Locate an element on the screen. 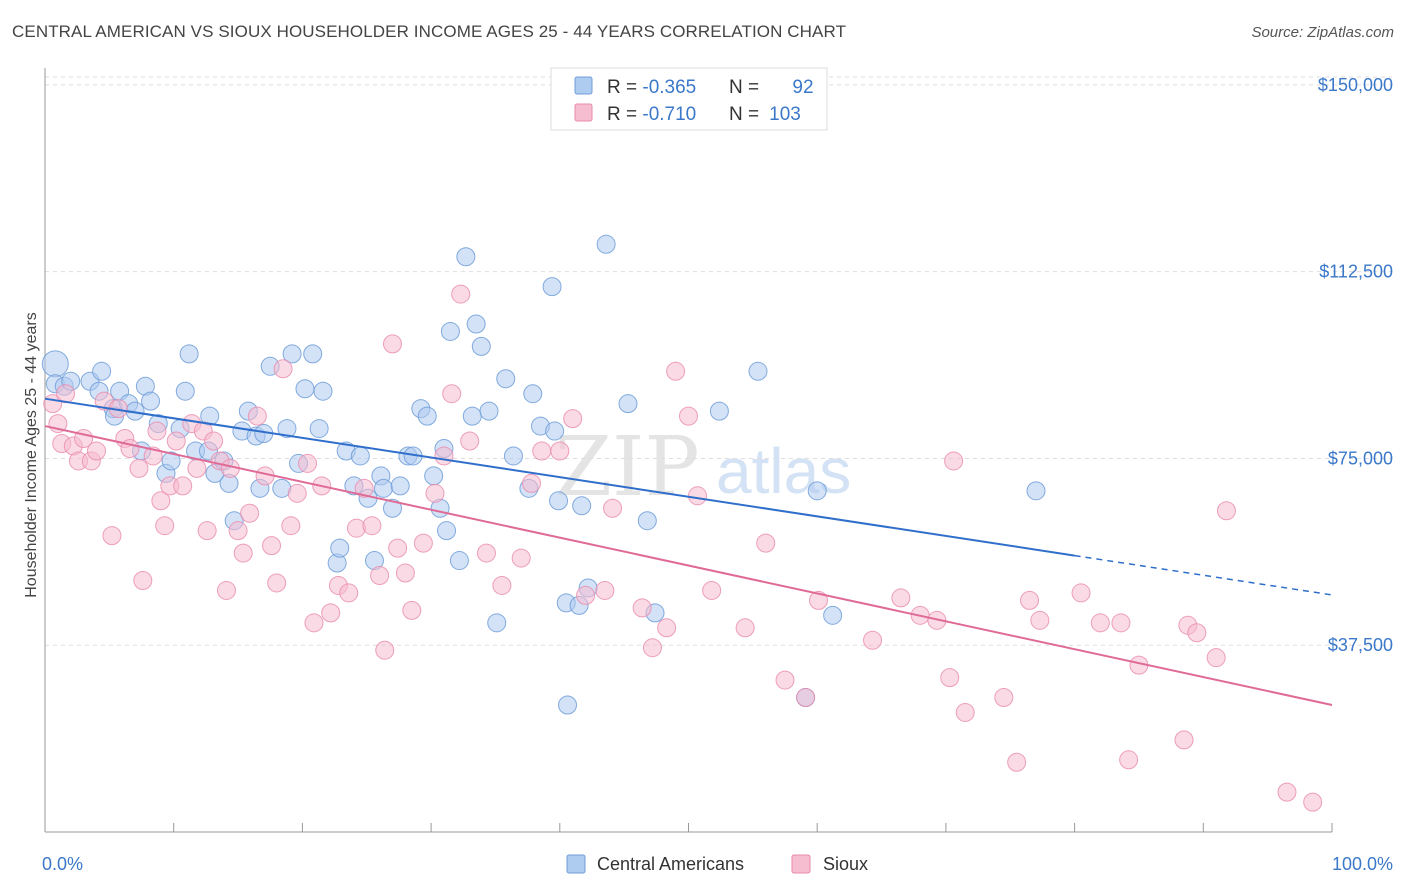  legend-swatch-pink is located at coordinates (583, 112).